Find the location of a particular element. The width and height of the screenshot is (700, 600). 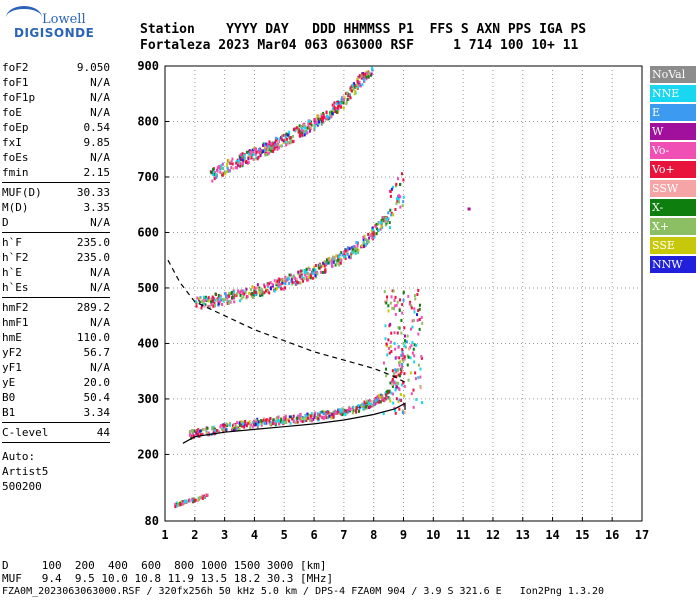

x-tick-label: 2 is located at coordinates (194, 535).